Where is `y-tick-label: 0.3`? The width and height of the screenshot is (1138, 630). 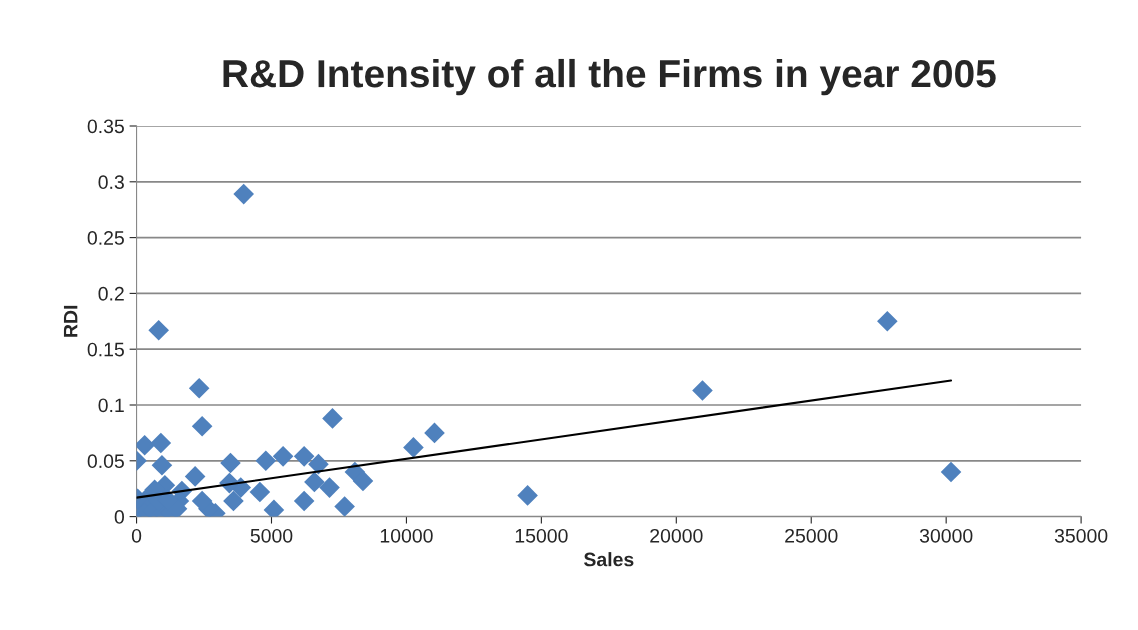 y-tick-label: 0.3 is located at coordinates (111, 182).